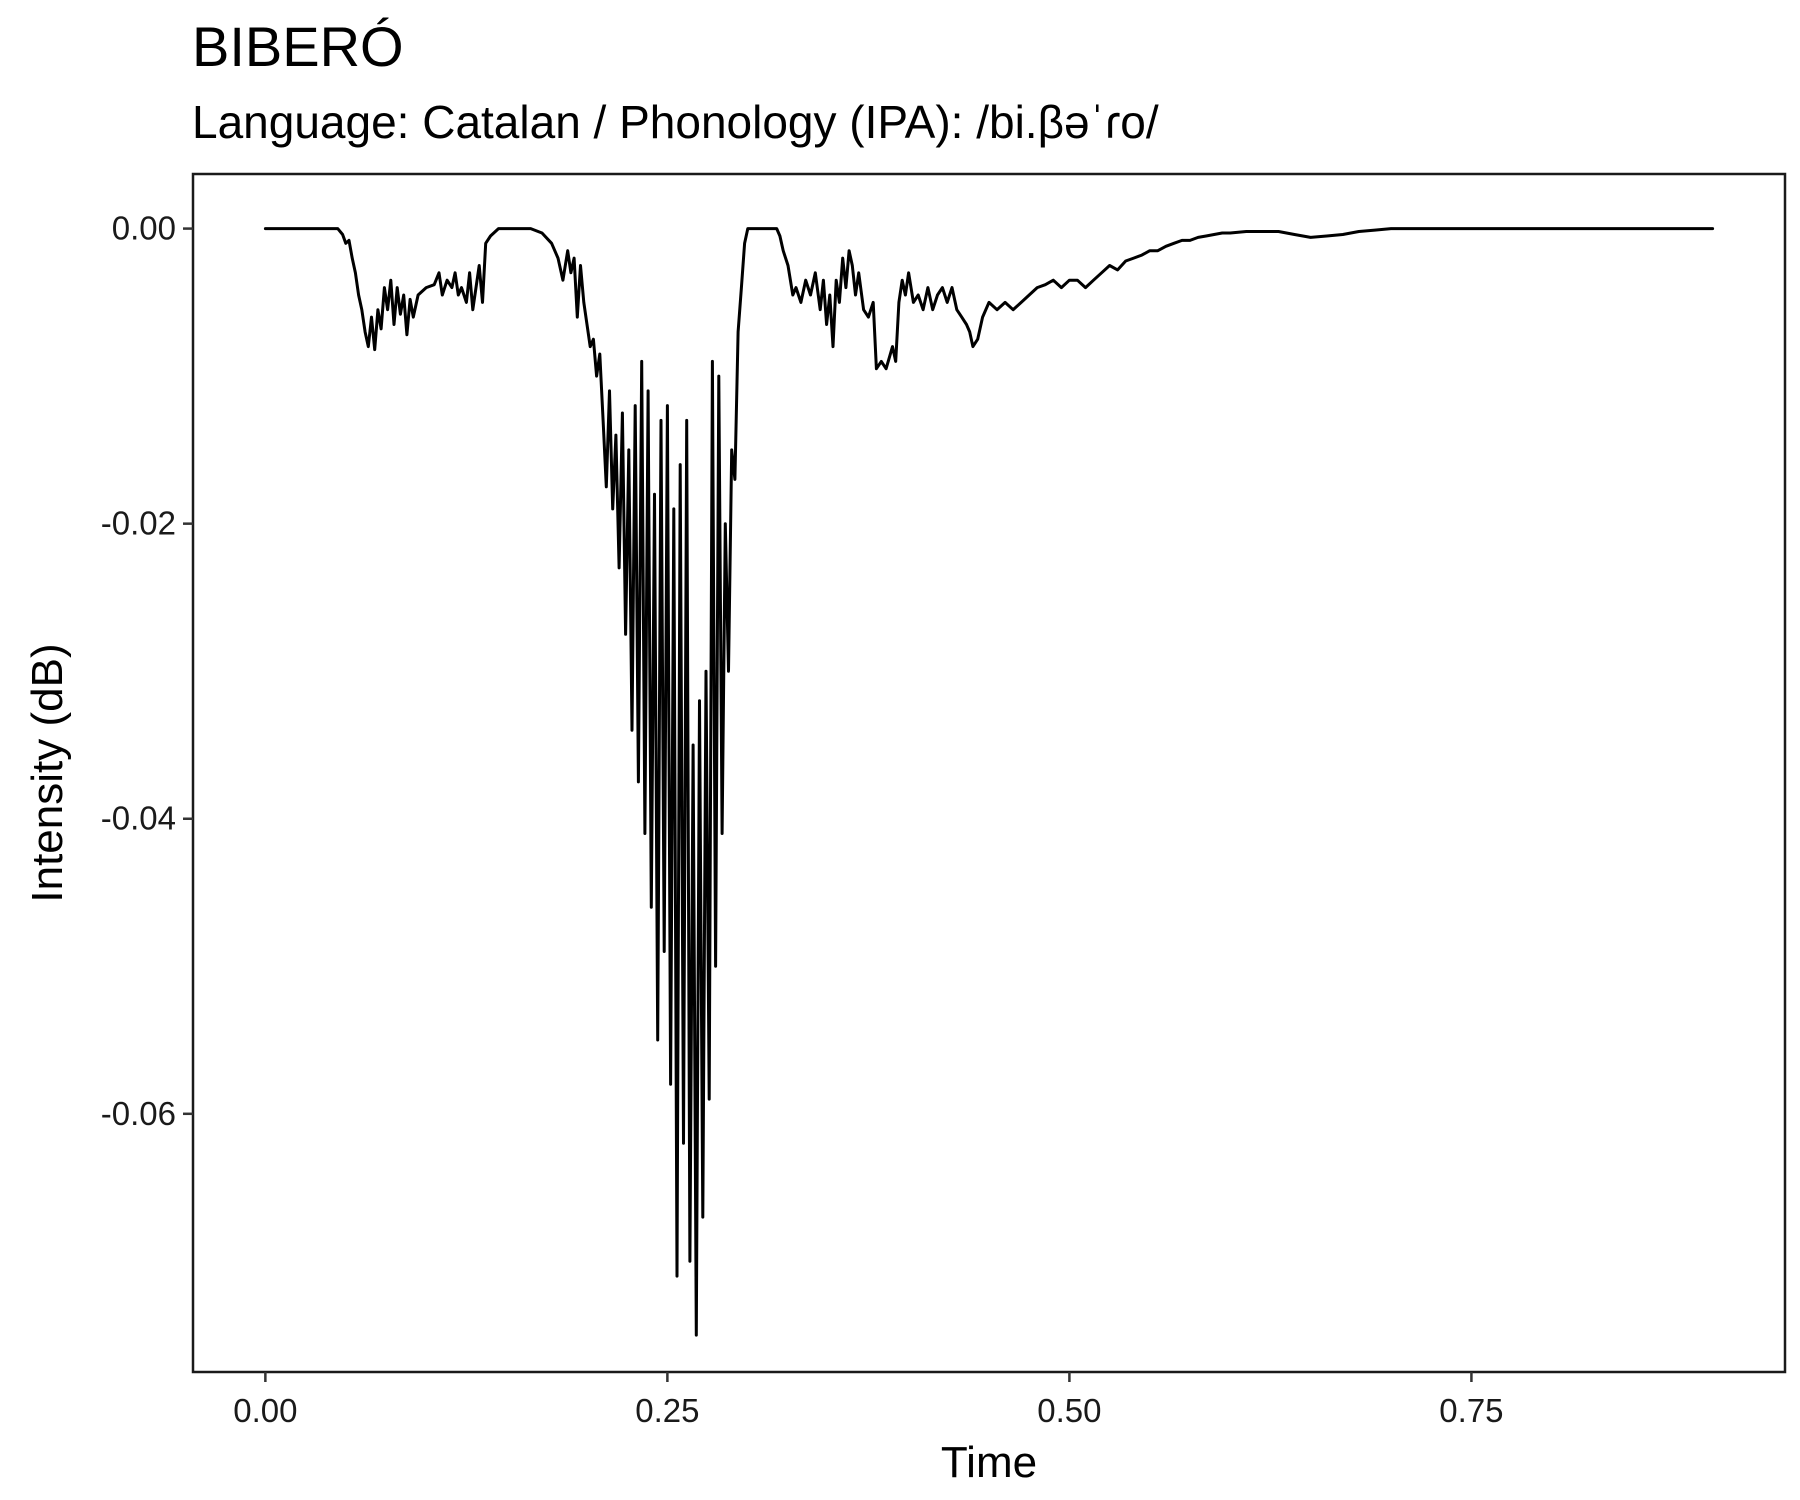 The image size is (1800, 1500). Describe the element at coordinates (1069, 1410) in the screenshot. I see `x-tick-label: 0.50` at that location.